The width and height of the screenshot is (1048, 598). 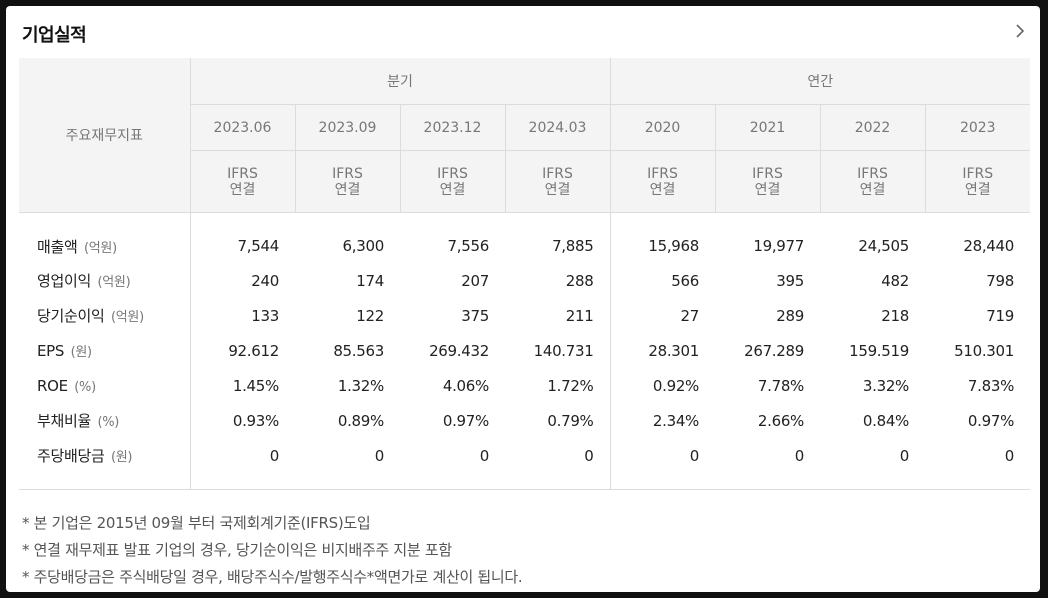 I want to click on table-cell: 7,885, so click(x=558, y=237).